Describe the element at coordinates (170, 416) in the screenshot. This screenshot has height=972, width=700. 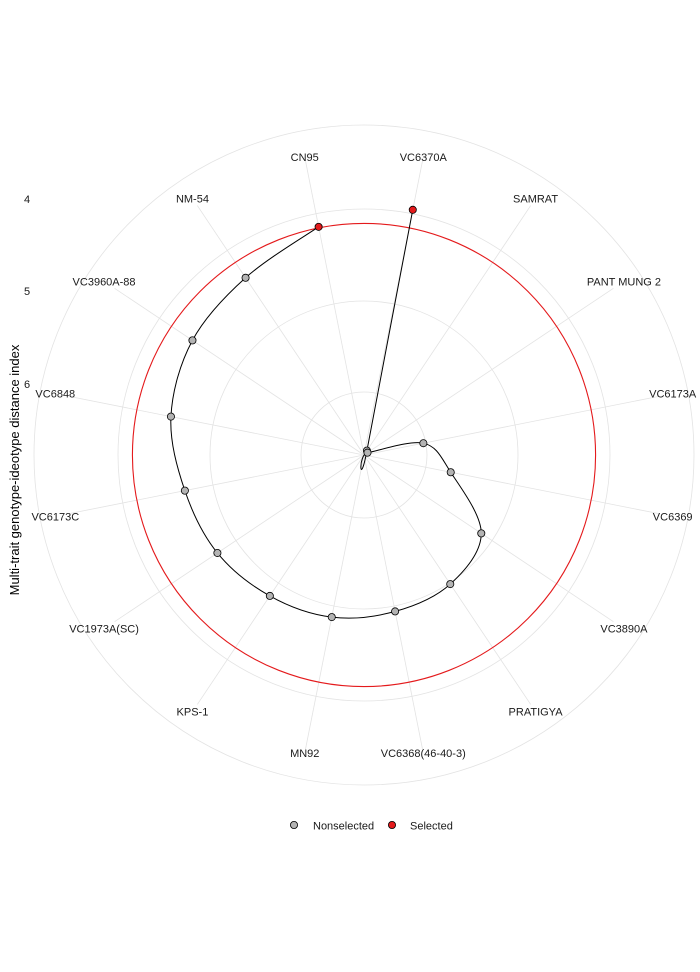
I see `data-point-vc6848` at that location.